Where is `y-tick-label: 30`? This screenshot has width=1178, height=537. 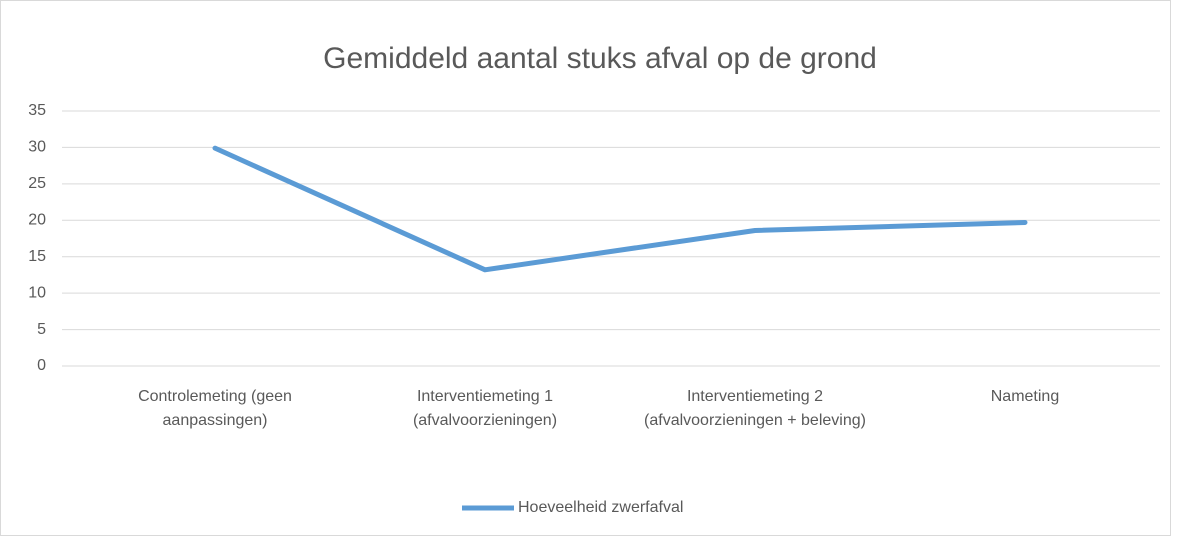 y-tick-label: 30 is located at coordinates (37, 147).